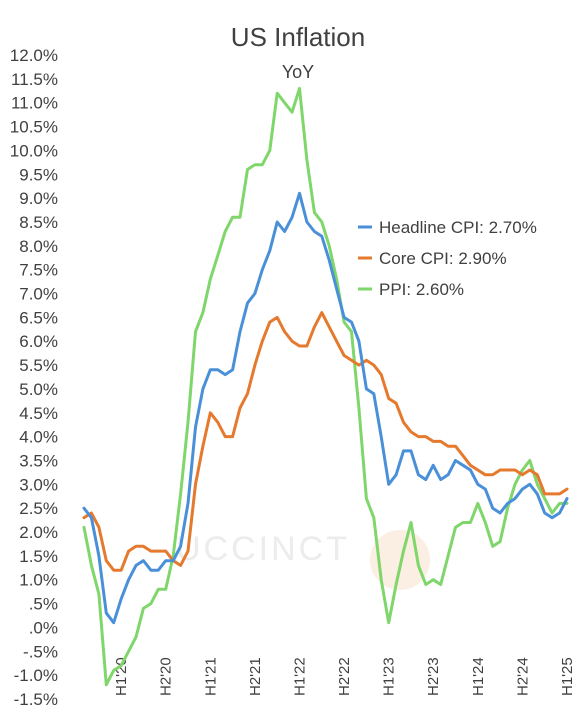 The height and width of the screenshot is (724, 585). Describe the element at coordinates (38, 294) in the screenshot. I see `y-tick-label: 7.0%` at that location.